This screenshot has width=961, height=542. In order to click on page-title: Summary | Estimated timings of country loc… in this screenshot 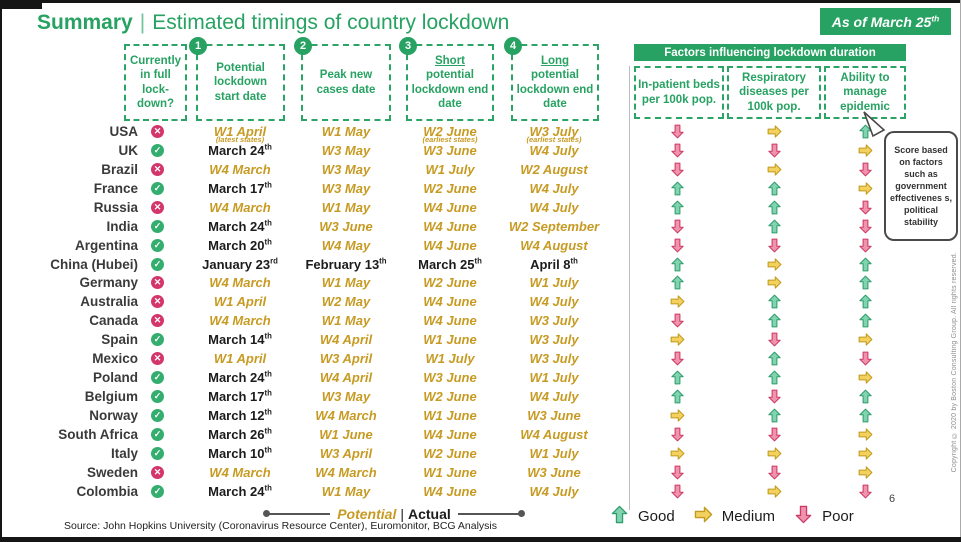, I will do `click(273, 23)`.